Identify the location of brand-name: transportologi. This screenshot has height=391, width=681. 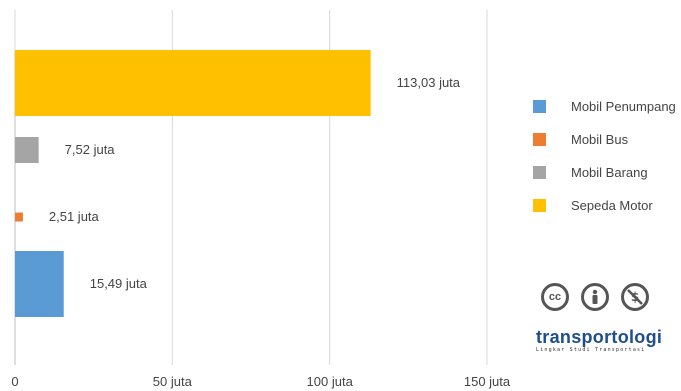
(599, 337).